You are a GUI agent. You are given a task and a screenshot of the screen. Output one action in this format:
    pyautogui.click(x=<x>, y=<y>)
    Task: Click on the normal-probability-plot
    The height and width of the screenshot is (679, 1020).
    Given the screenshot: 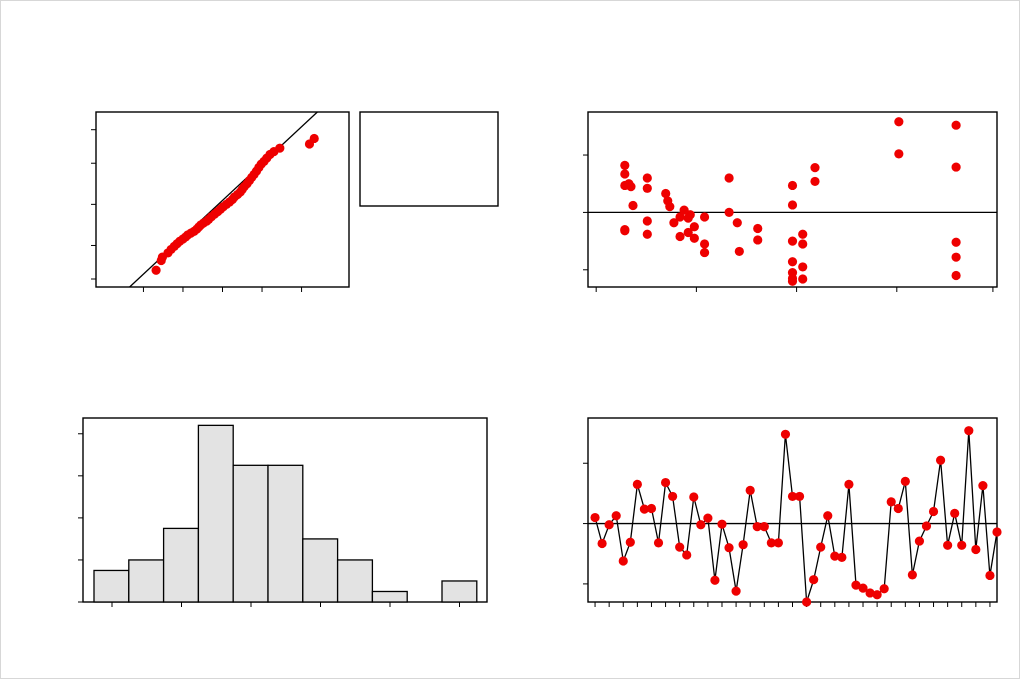 What is the action you would take?
    pyautogui.click(x=220, y=201)
    